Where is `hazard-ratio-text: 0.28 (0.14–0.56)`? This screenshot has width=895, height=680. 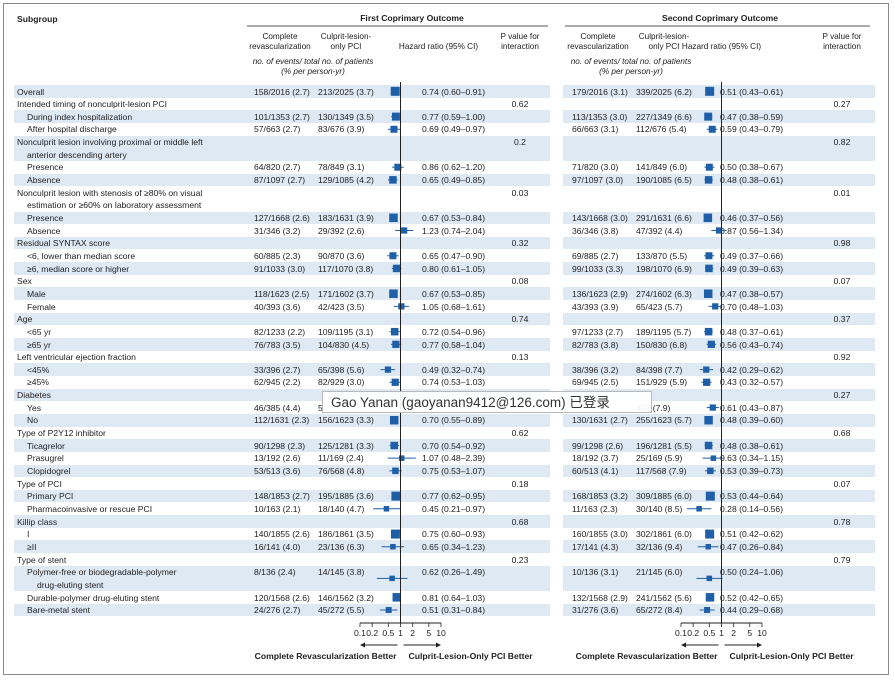 hazard-ratio-text: 0.28 (0.14–0.56) is located at coordinates (752, 508).